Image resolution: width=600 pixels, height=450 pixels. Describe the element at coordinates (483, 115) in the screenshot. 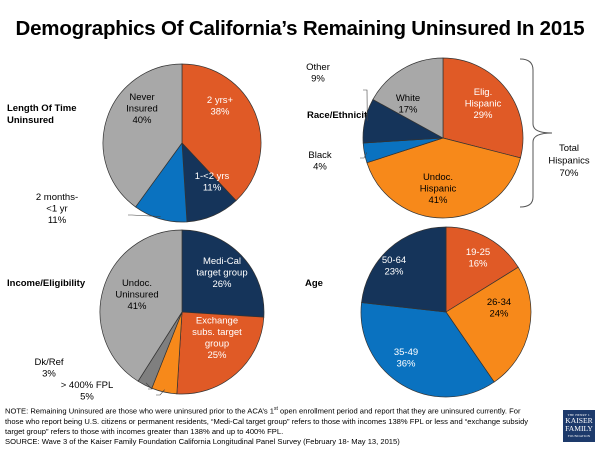

I see `slice-label-line: 29%` at that location.